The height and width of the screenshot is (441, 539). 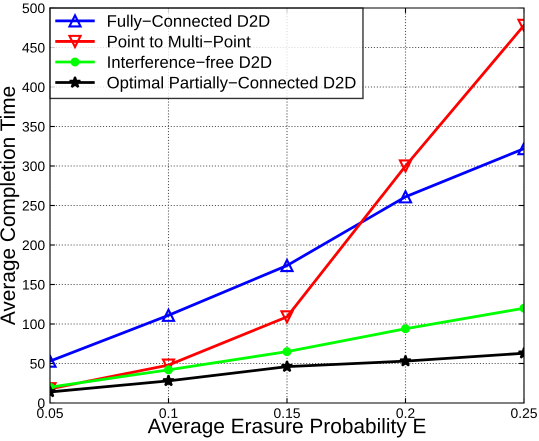 What do you see at coordinates (33, 205) in the screenshot?
I see `y-tick-label: 250` at bounding box center [33, 205].